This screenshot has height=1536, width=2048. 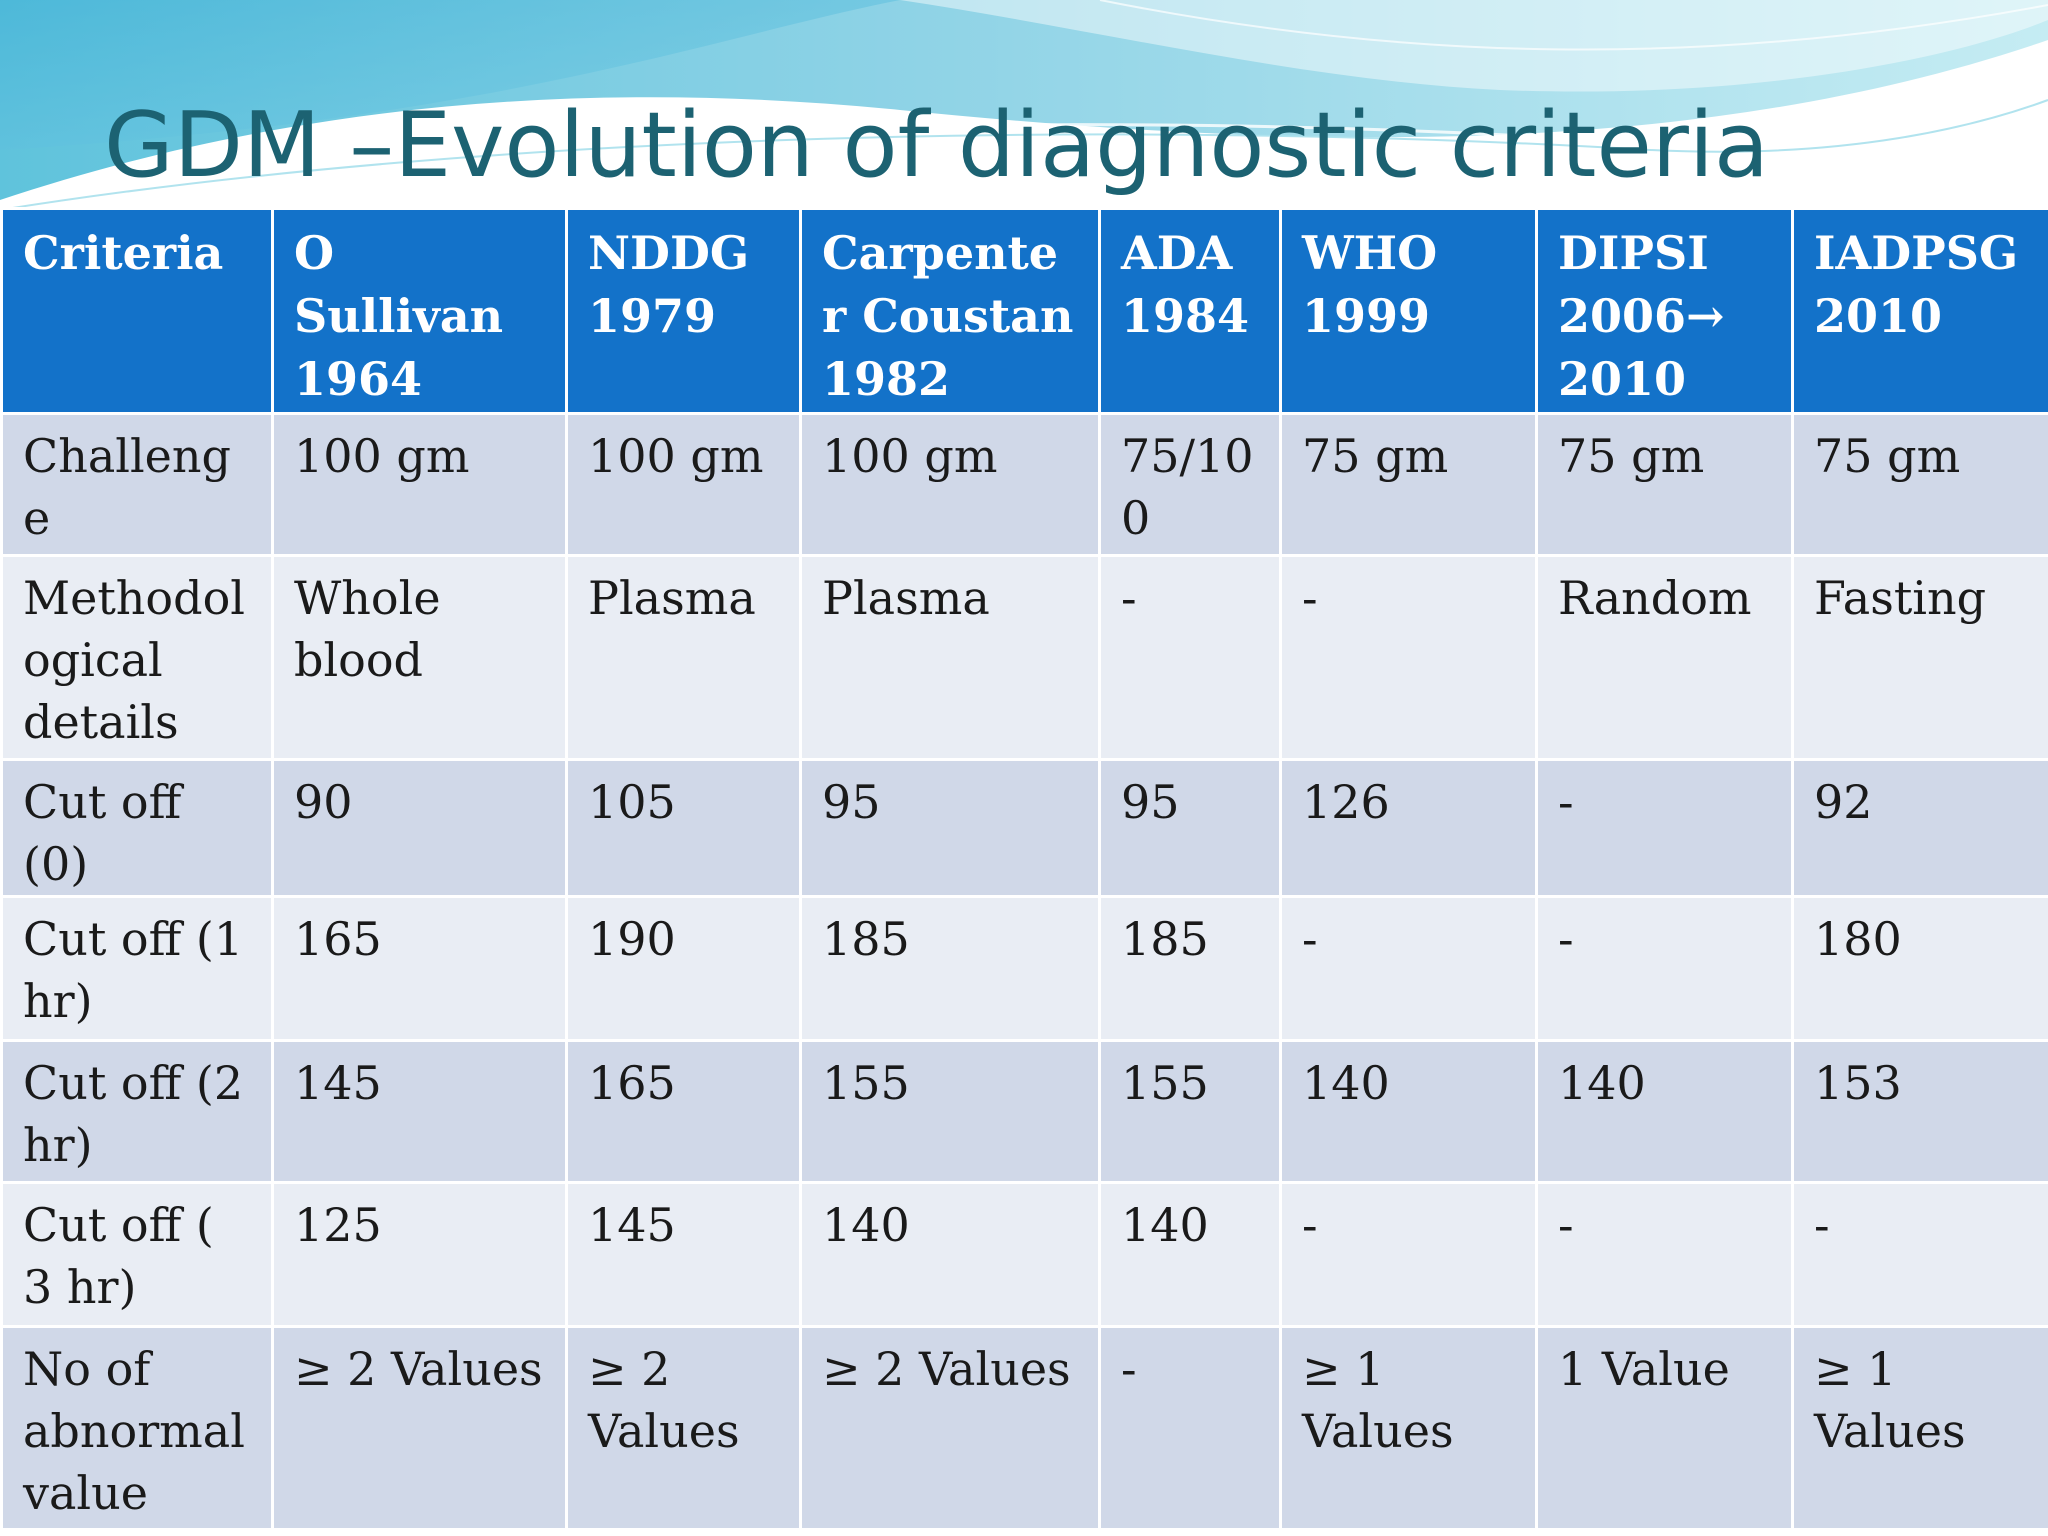 I want to click on column-header: Criteria, so click(x=137, y=311).